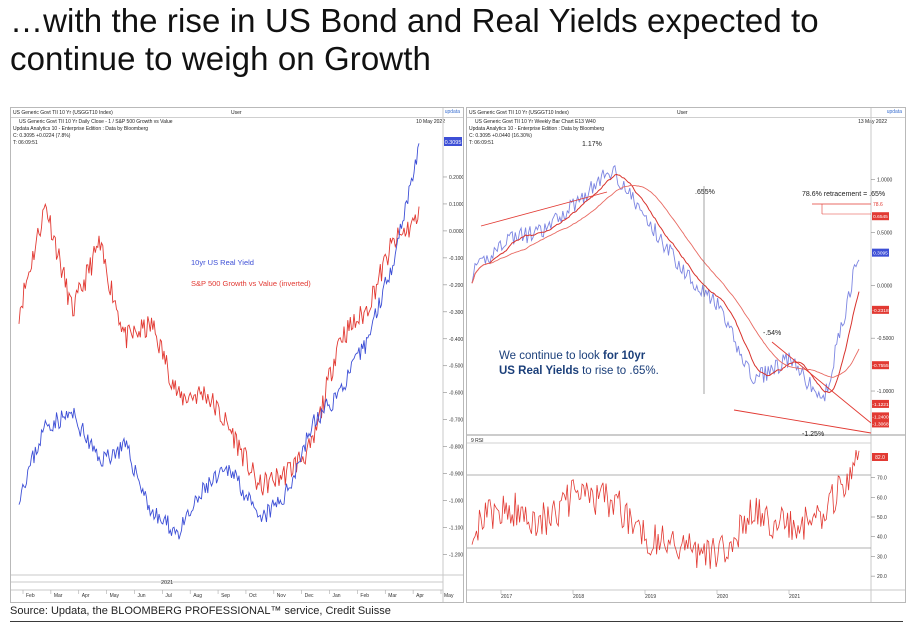 This screenshot has width=911, height=632. Describe the element at coordinates (456, 340) in the screenshot. I see `left-y-tick-label: -0.4000` at that location.